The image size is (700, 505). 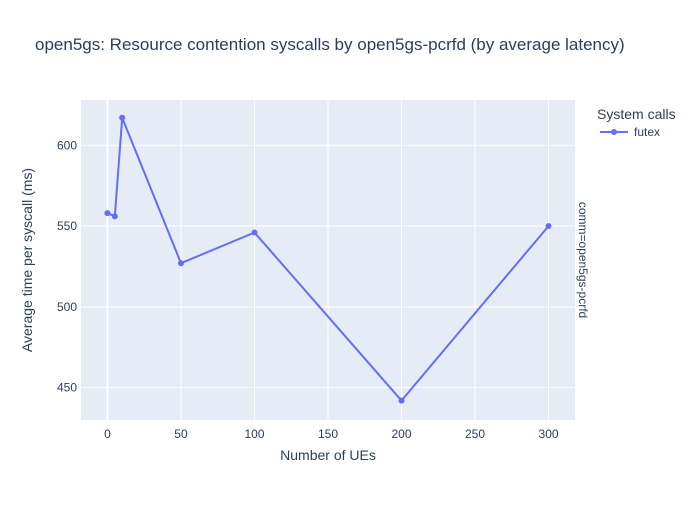 I want to click on x-tick-label: 250, so click(x=475, y=434).